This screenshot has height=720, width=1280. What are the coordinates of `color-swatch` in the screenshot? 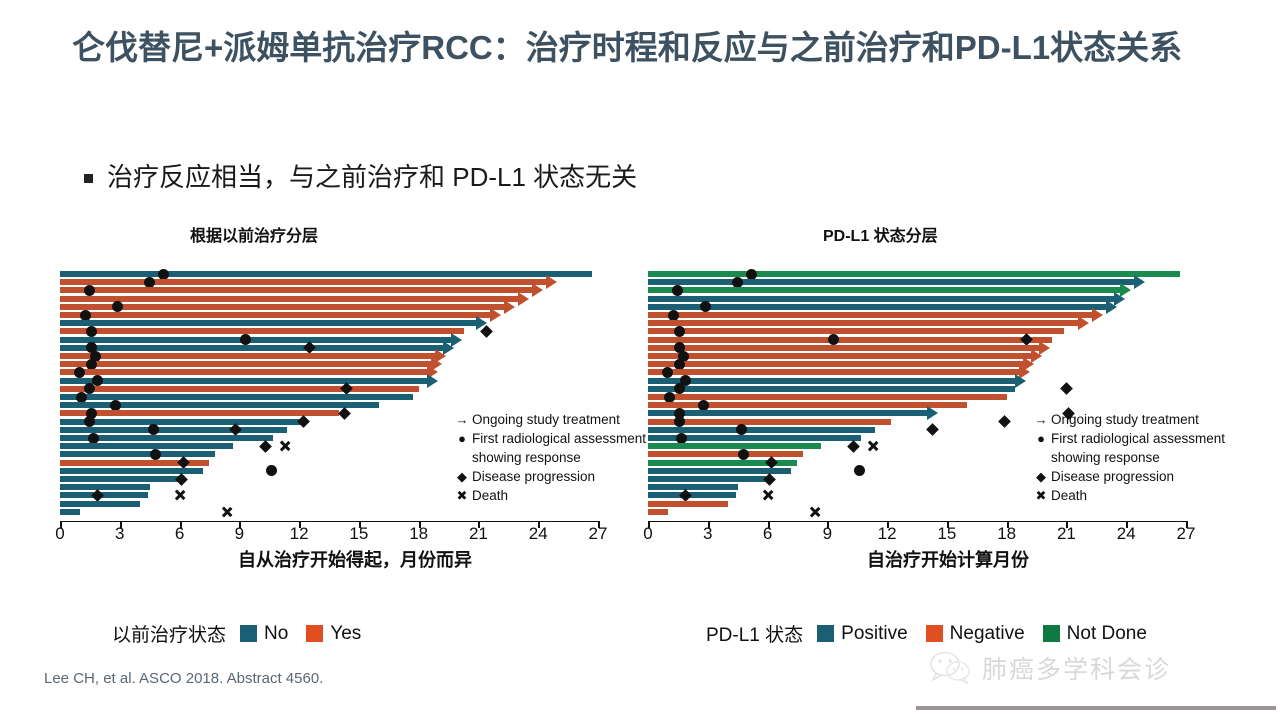 It's located at (249, 633).